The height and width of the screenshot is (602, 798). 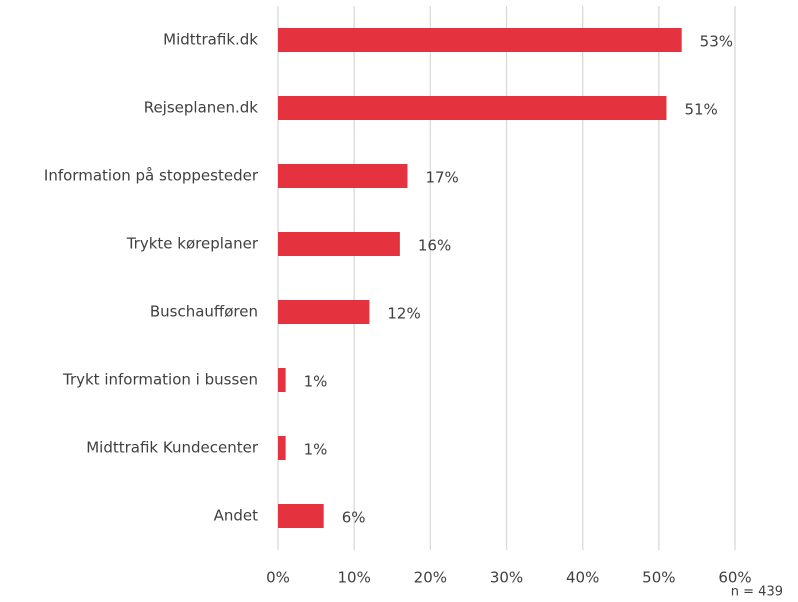 What do you see at coordinates (441, 178) in the screenshot?
I see `data-label: 17%` at bounding box center [441, 178].